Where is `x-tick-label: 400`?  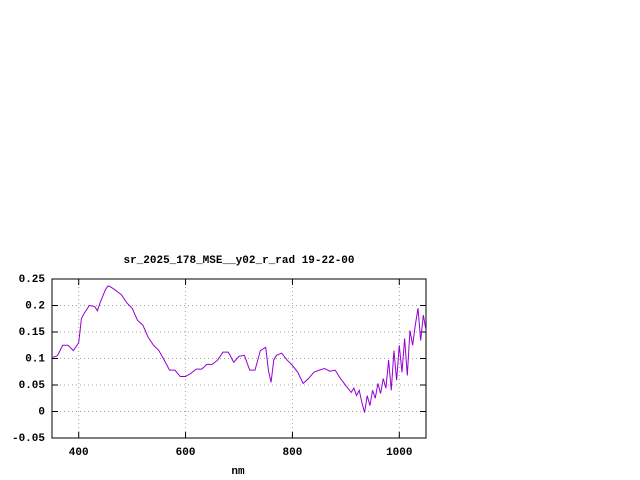
x-tick-label: 400 is located at coordinates (79, 453).